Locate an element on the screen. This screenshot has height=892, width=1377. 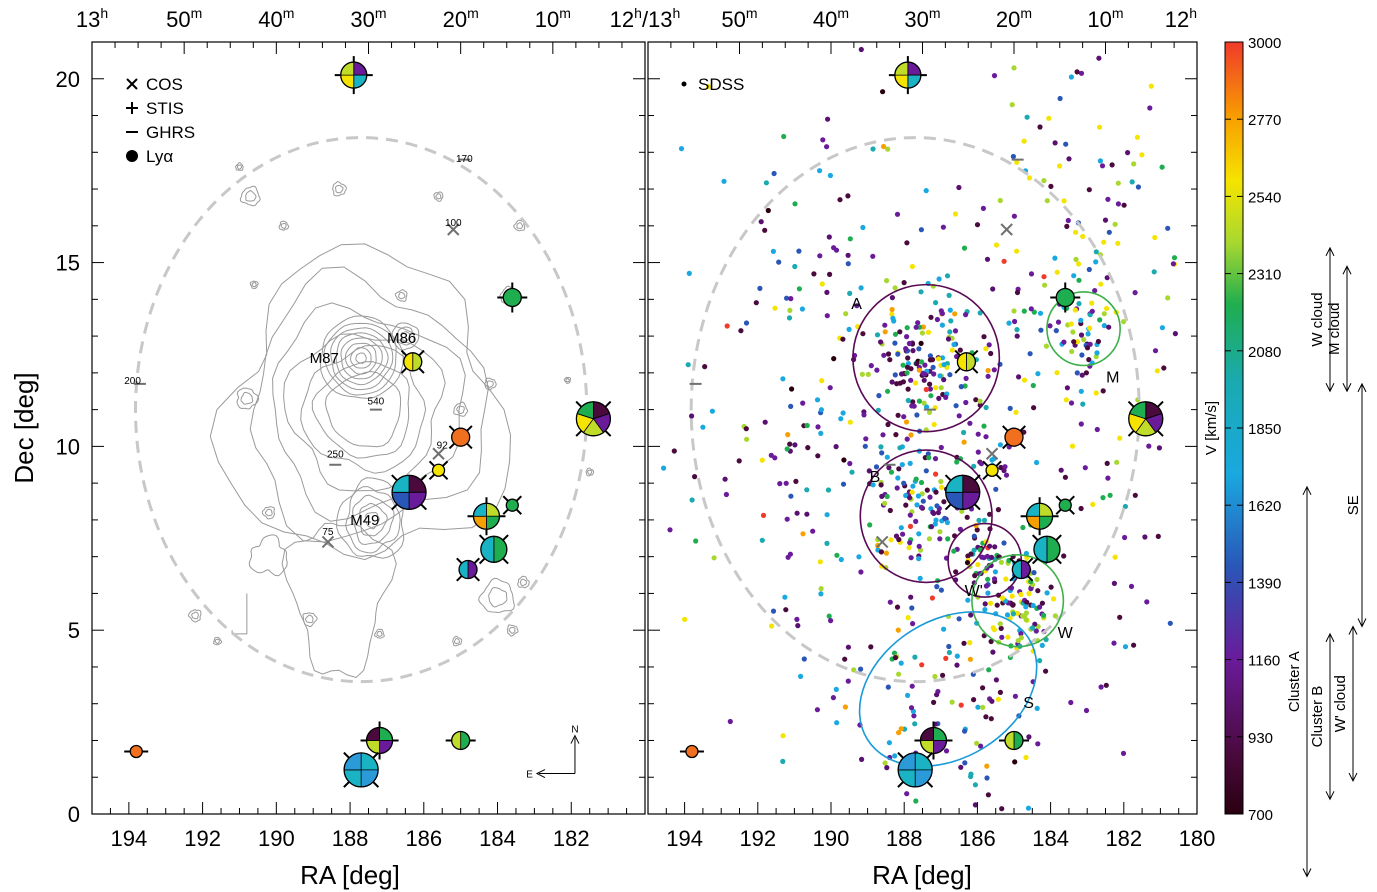
substructure-regions: A B W' M W S is located at coordinates (986, 525).